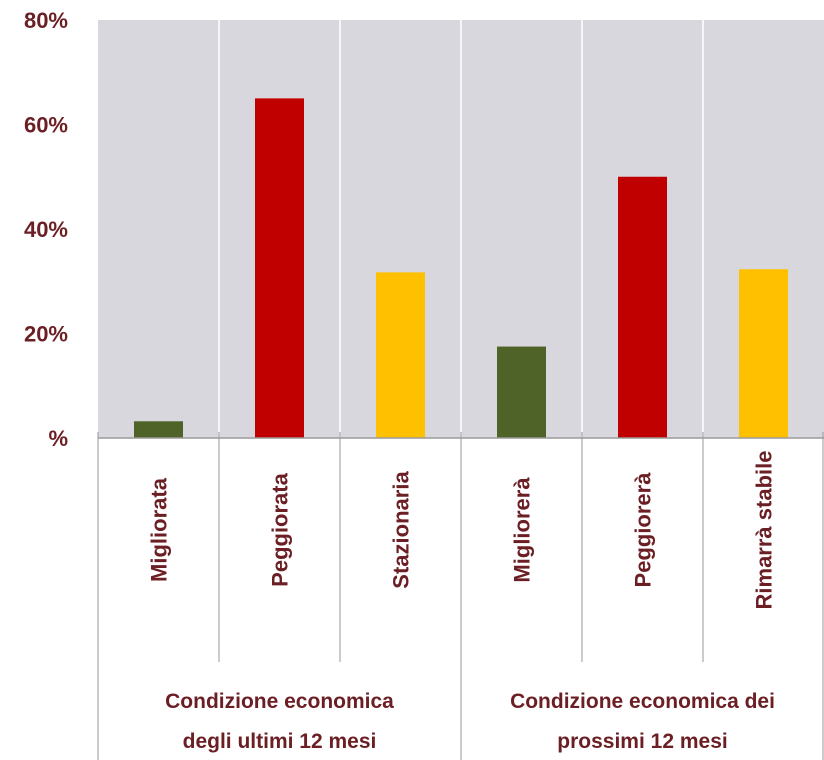  What do you see at coordinates (58, 438) in the screenshot?
I see `y-tick-label: %` at bounding box center [58, 438].